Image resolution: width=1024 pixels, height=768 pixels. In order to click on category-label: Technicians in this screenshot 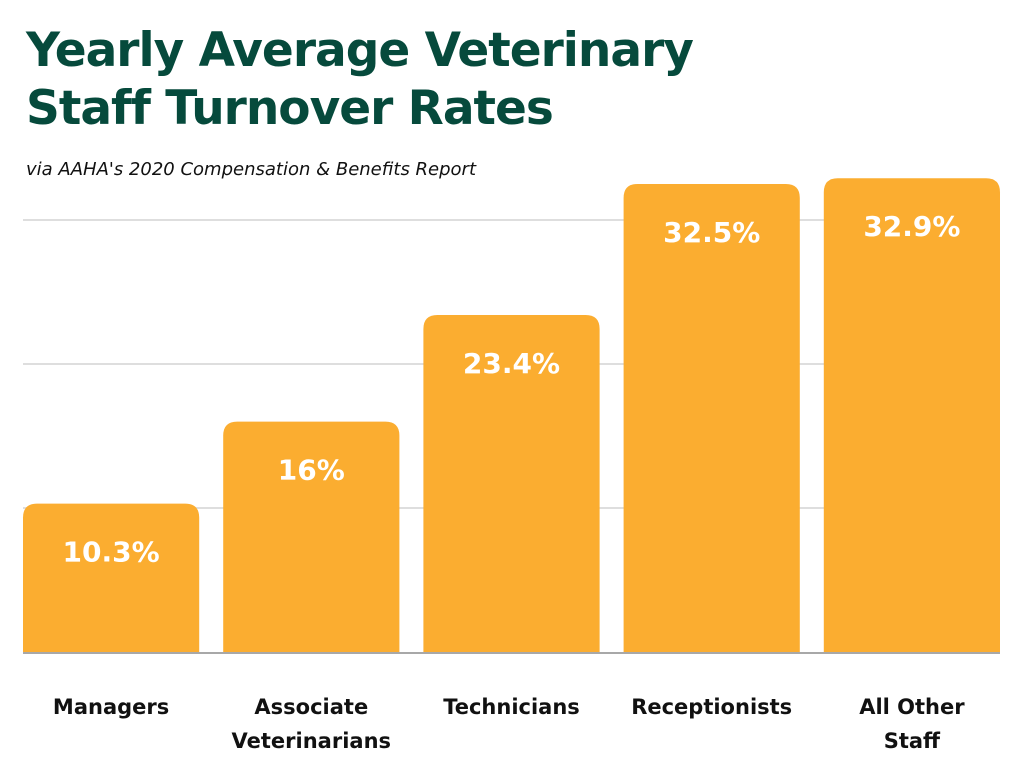, I will do `click(511, 707)`.